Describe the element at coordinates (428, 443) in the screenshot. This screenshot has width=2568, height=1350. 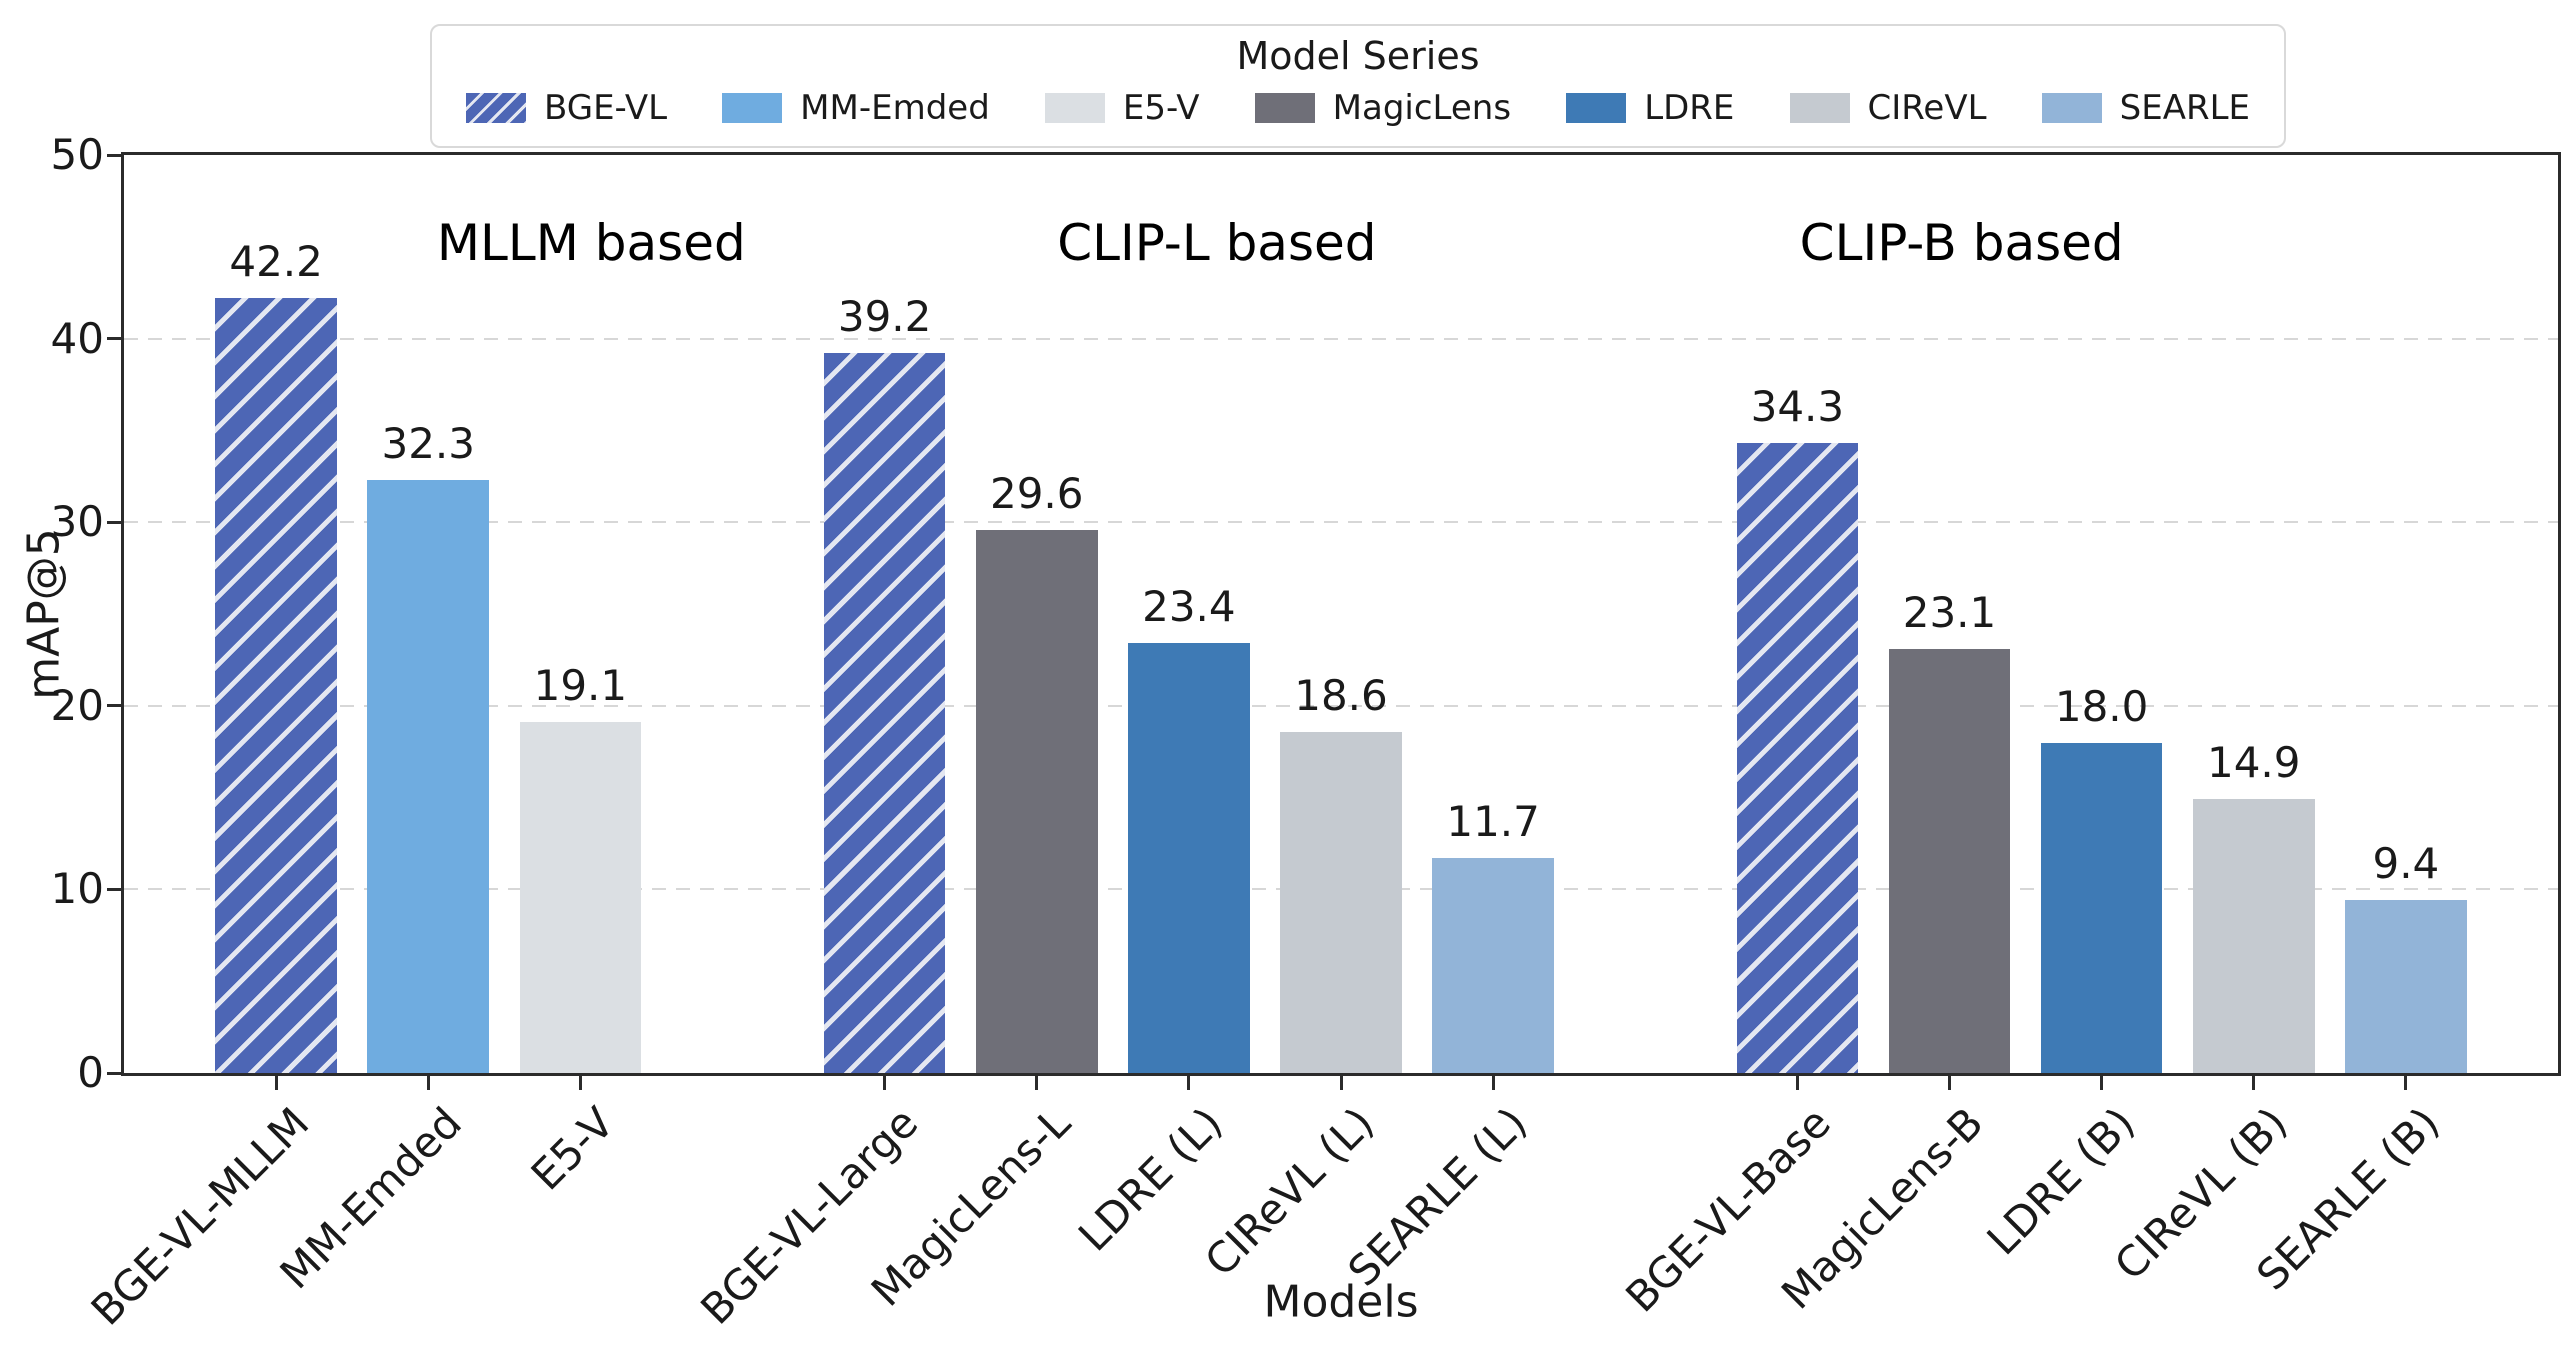
I see `bar-value-label-mm-emded: 32.3` at that location.